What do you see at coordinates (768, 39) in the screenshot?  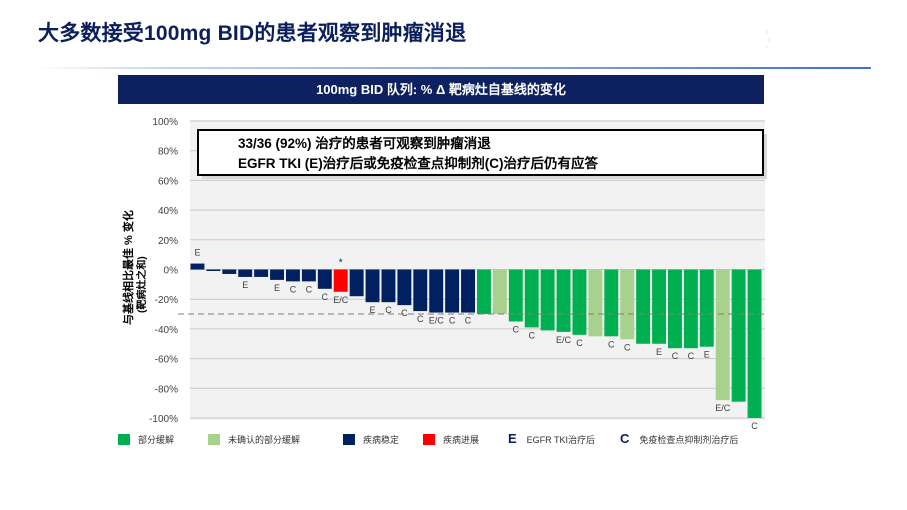 I see `decorative-dots-icon` at bounding box center [768, 39].